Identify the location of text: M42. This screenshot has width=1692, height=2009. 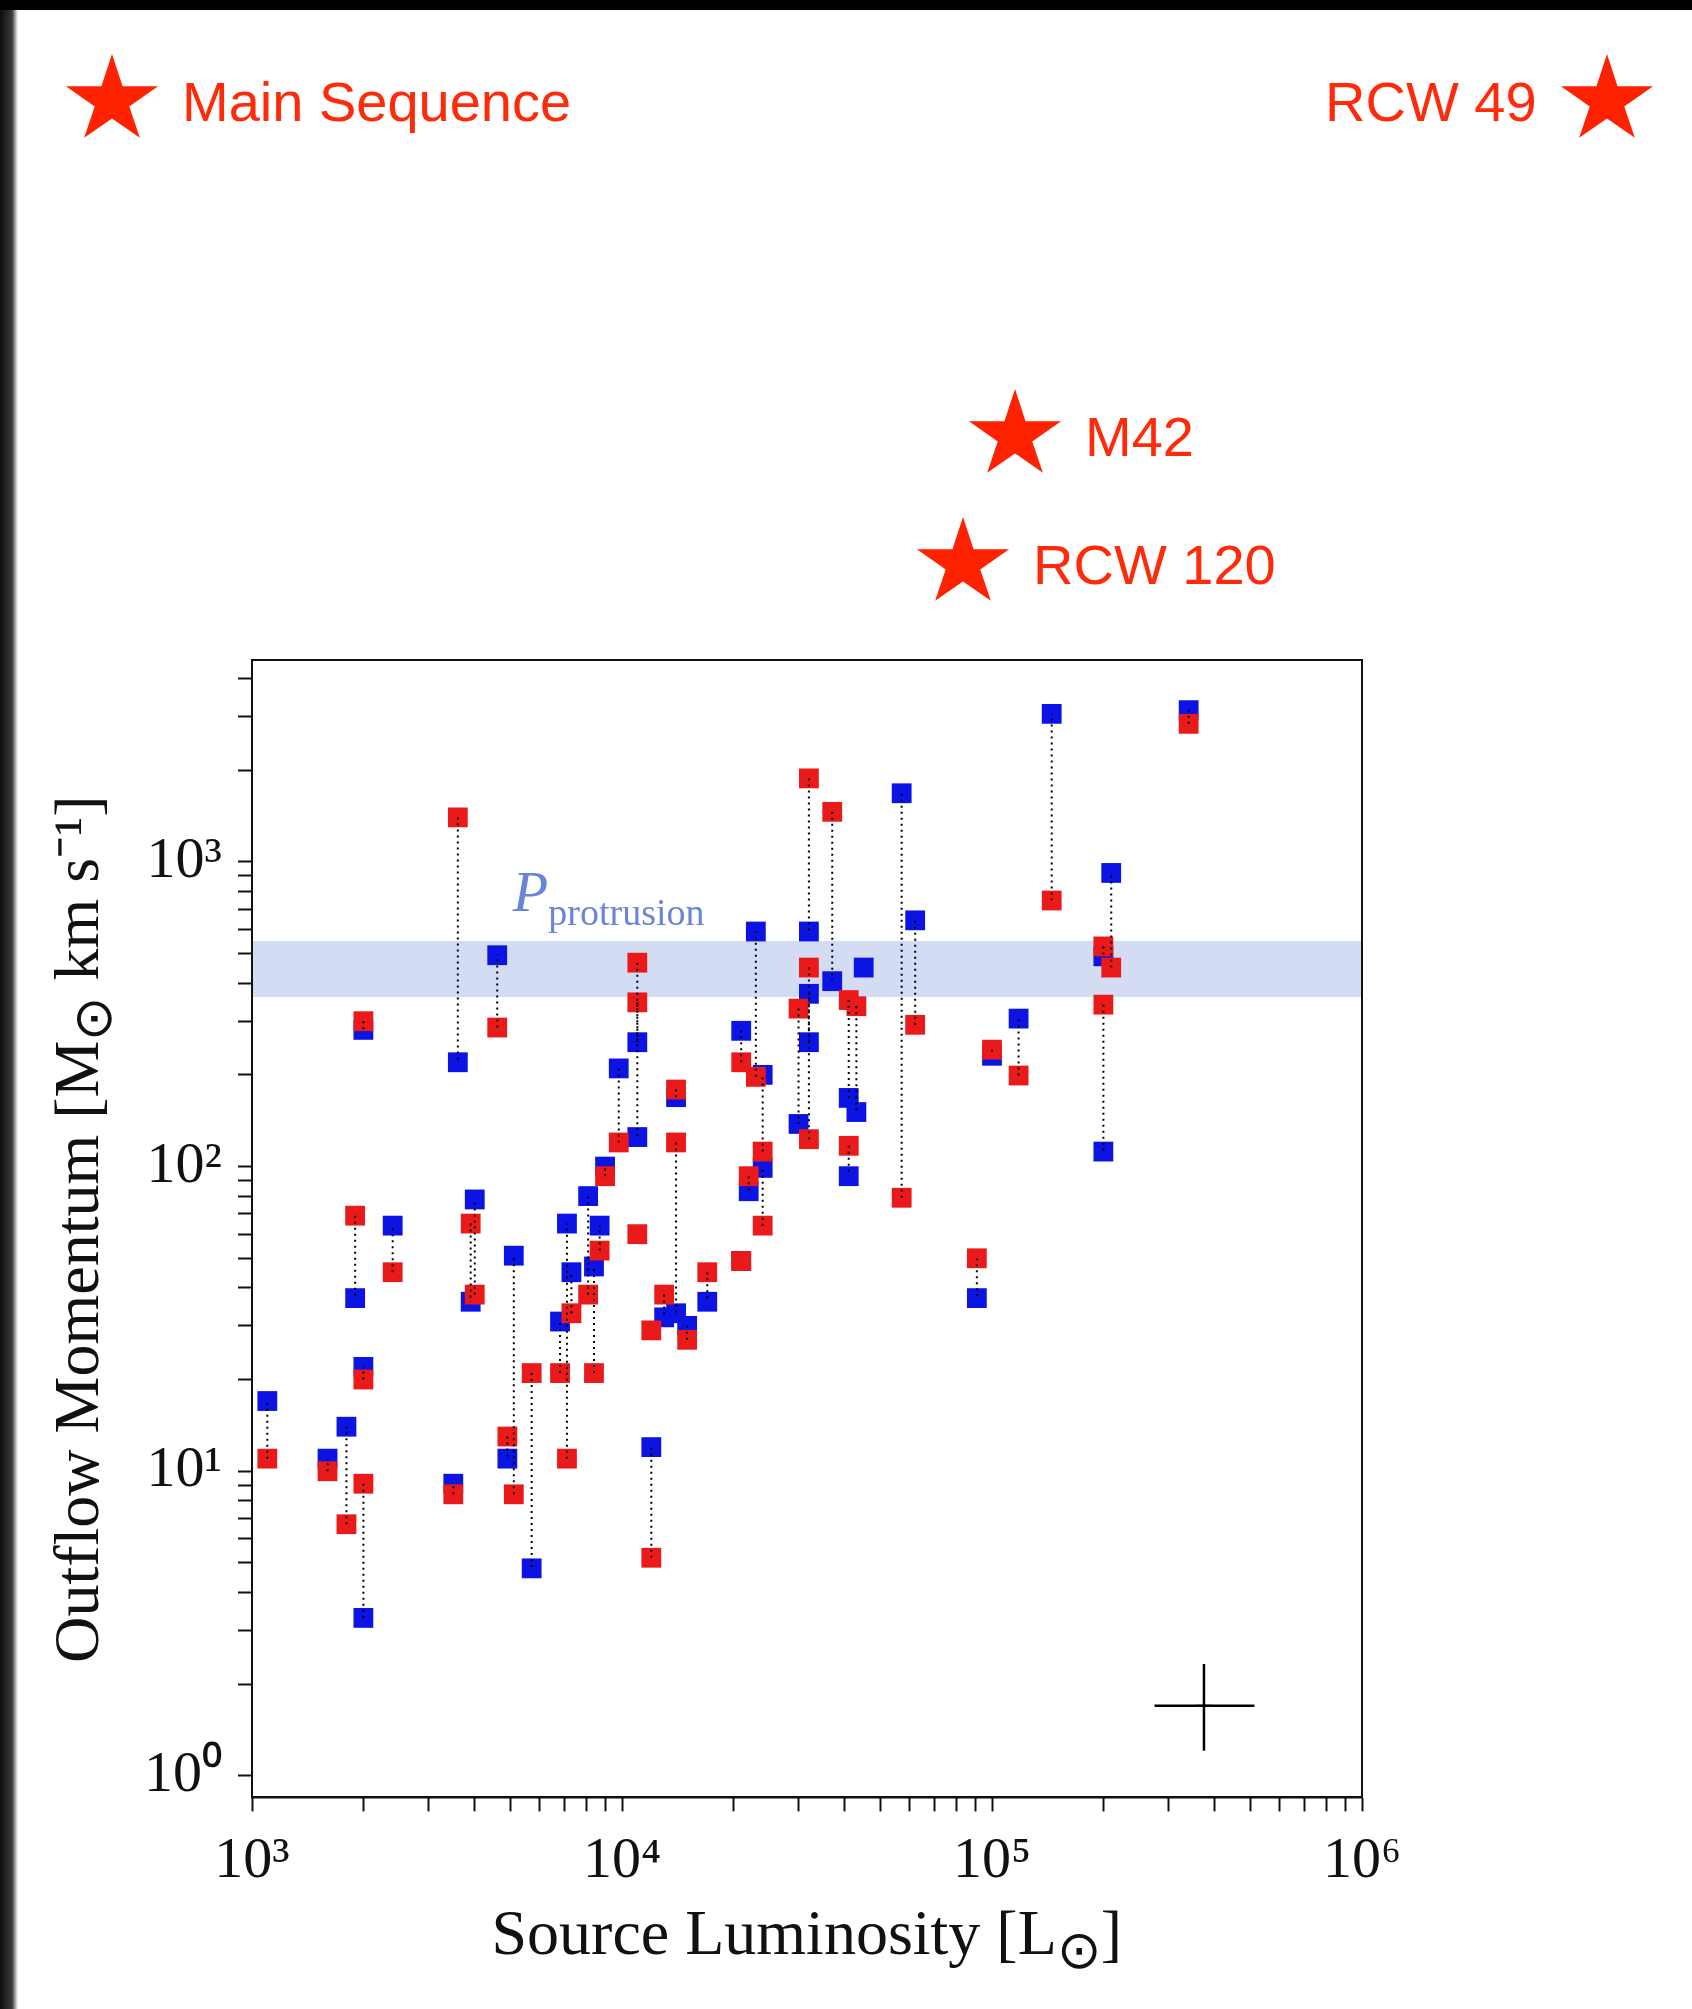
(1139, 436).